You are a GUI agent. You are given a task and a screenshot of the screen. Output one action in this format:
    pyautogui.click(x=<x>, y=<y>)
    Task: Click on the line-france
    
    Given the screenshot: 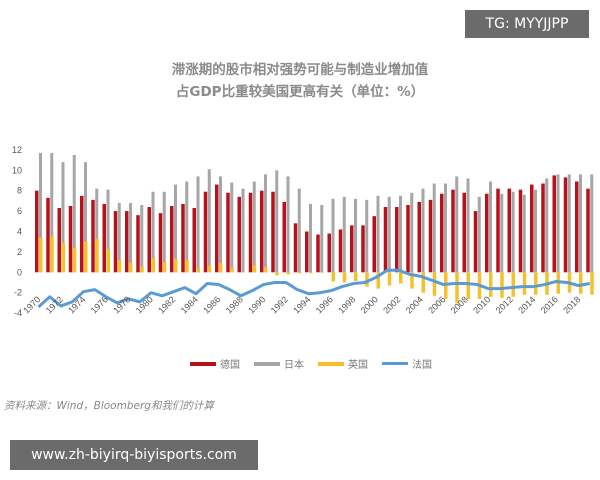 What is the action you would take?
    pyautogui.click(x=314, y=288)
    